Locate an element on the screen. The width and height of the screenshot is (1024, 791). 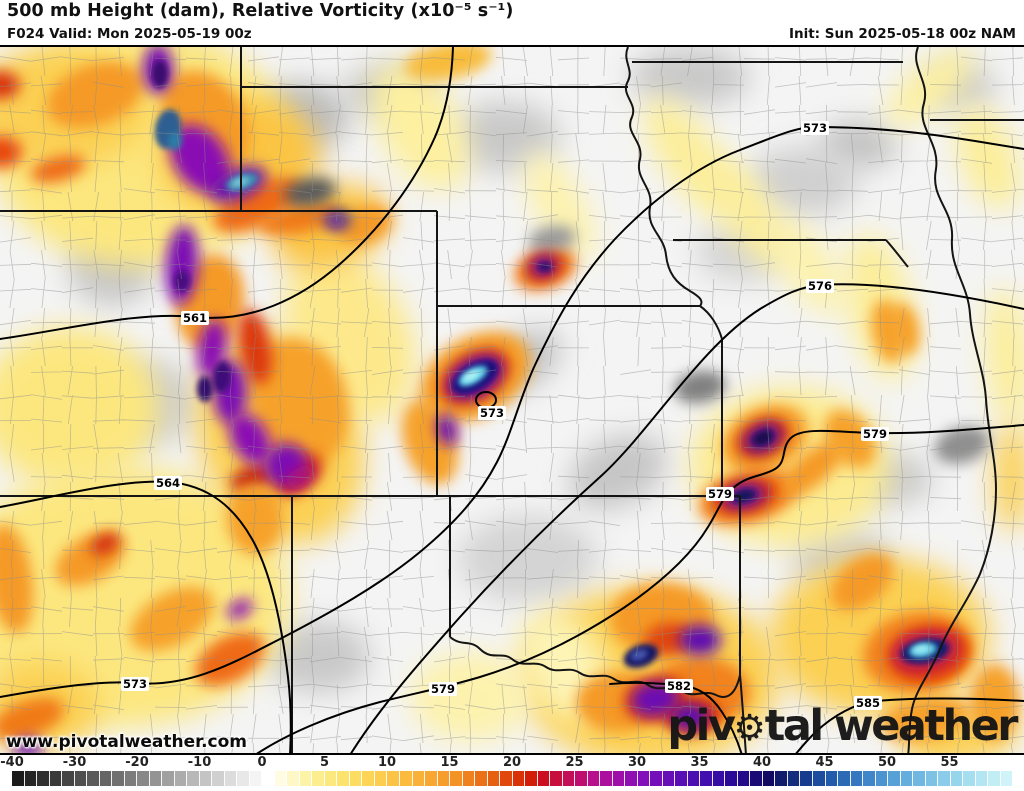
valid-time-label: F024 Valid: Mon 2025-05-19 00z is located at coordinates (129, 34).